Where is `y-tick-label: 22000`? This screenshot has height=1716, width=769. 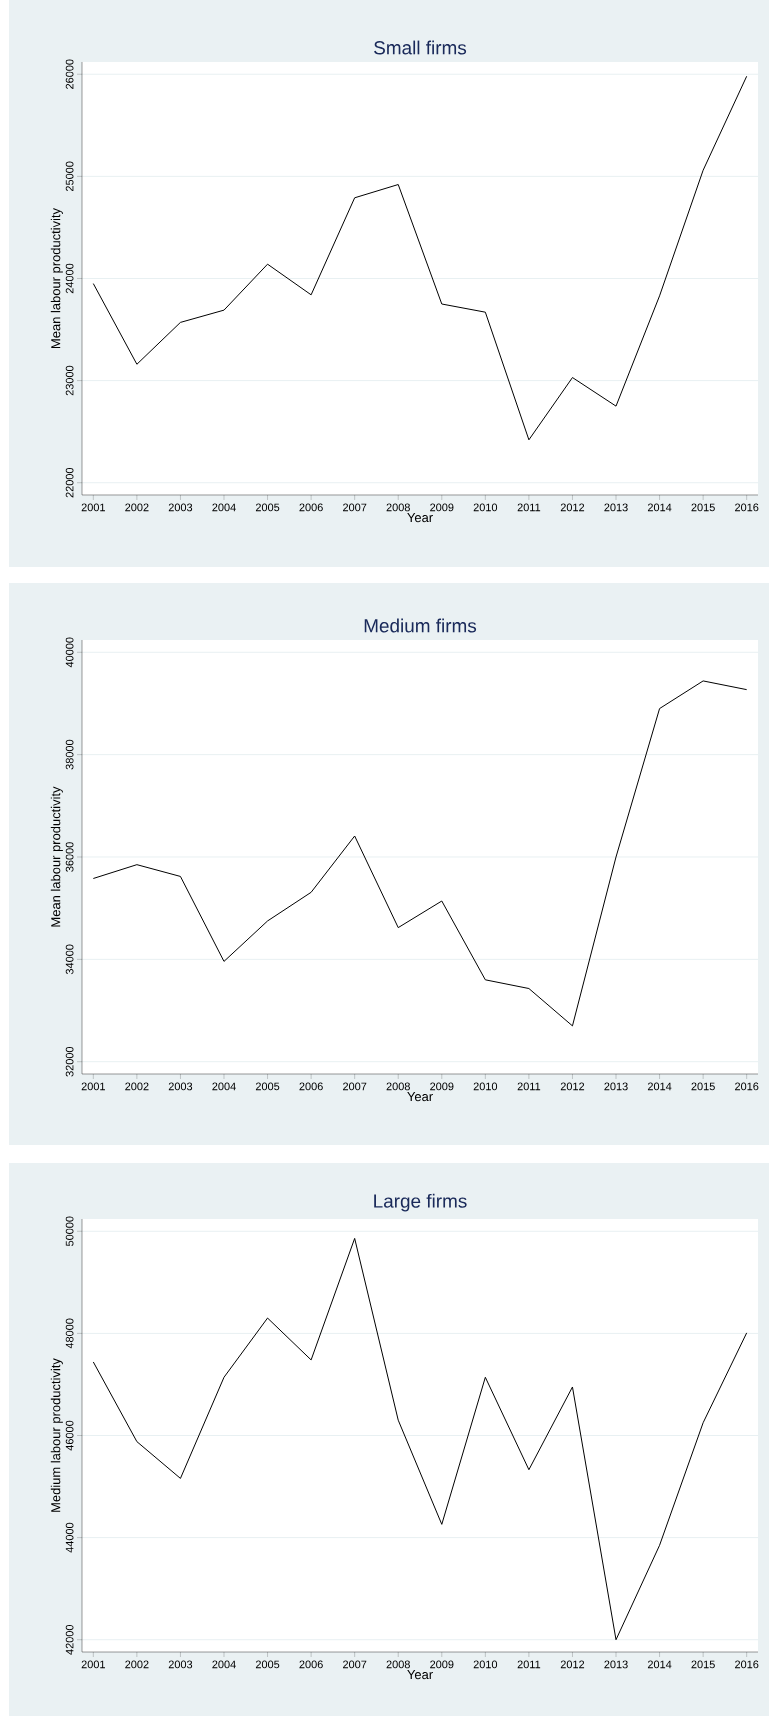 y-tick-label: 22000 is located at coordinates (69, 482).